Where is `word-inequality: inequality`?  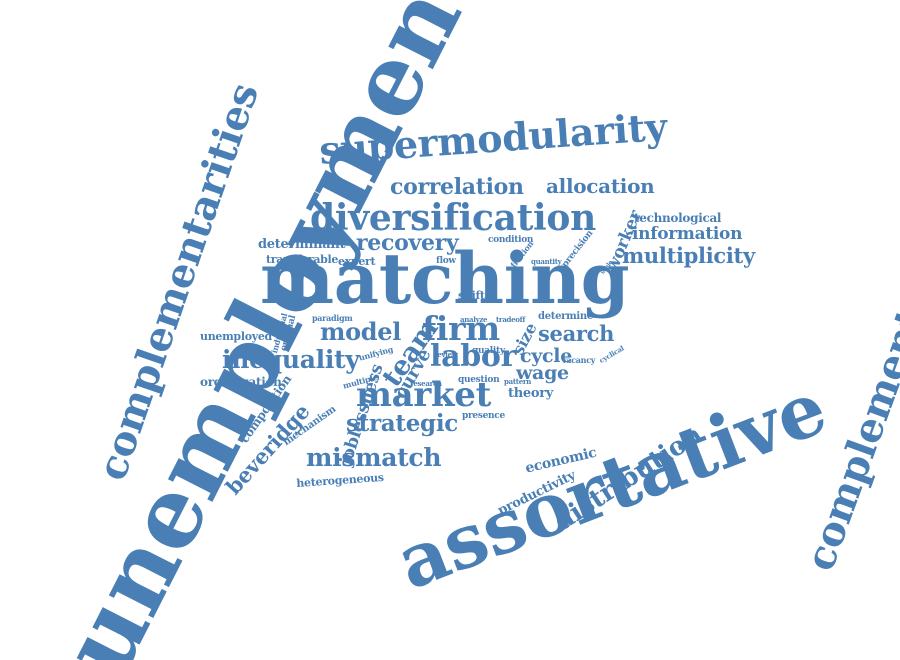
word-inequality: inequality is located at coordinates (291, 359).